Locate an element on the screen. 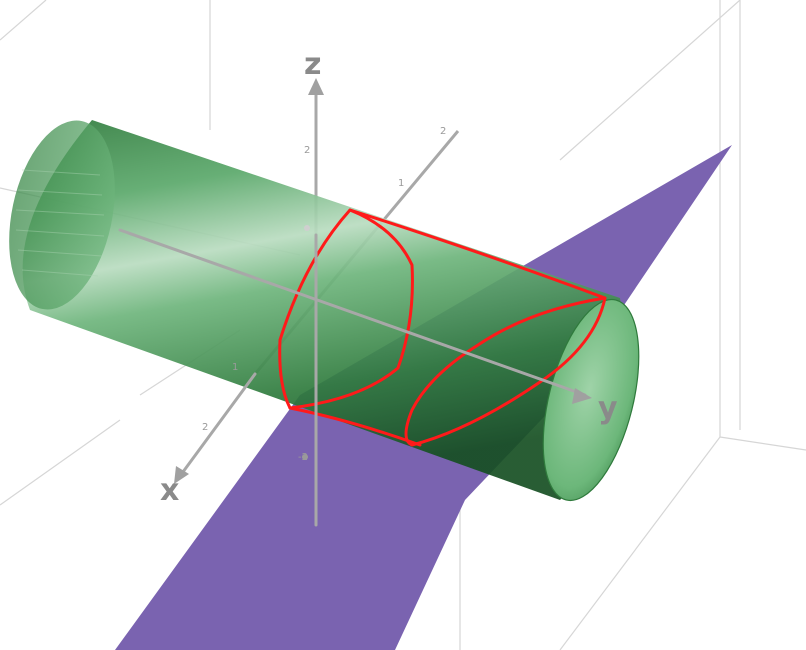 This screenshot has height=650, width=806. z-arrow-icon is located at coordinates (316, 86).